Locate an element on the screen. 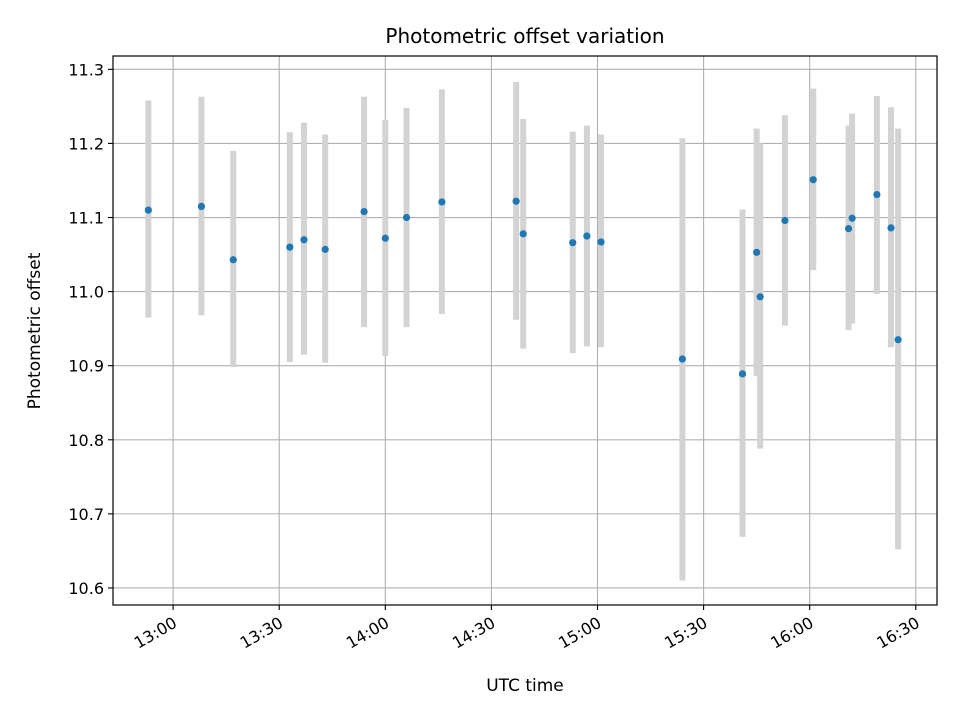 The width and height of the screenshot is (960, 720). x-axis-title: UTC time is located at coordinates (525, 686).